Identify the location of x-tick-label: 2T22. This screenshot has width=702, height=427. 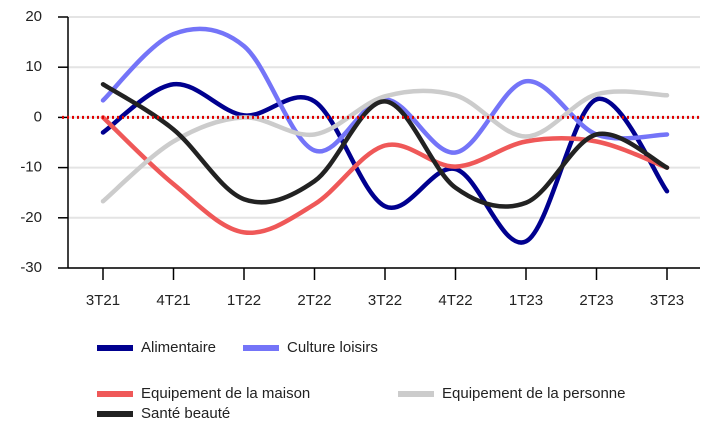
(314, 300).